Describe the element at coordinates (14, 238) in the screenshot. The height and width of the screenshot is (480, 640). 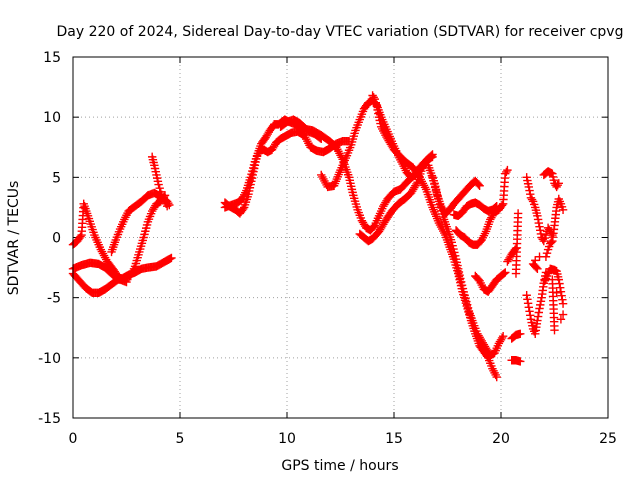
I see `y-axis-label: SDTVAR / TECUs` at that location.